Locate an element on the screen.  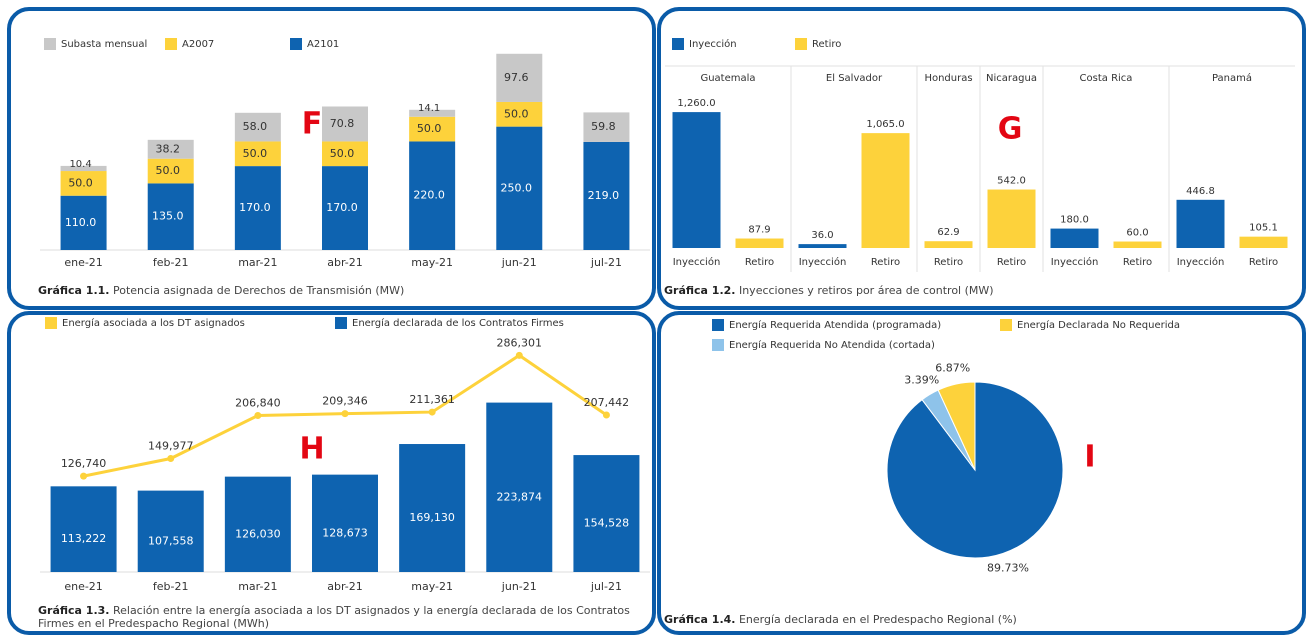
value-label: 105.1 is located at coordinates (1263, 228).